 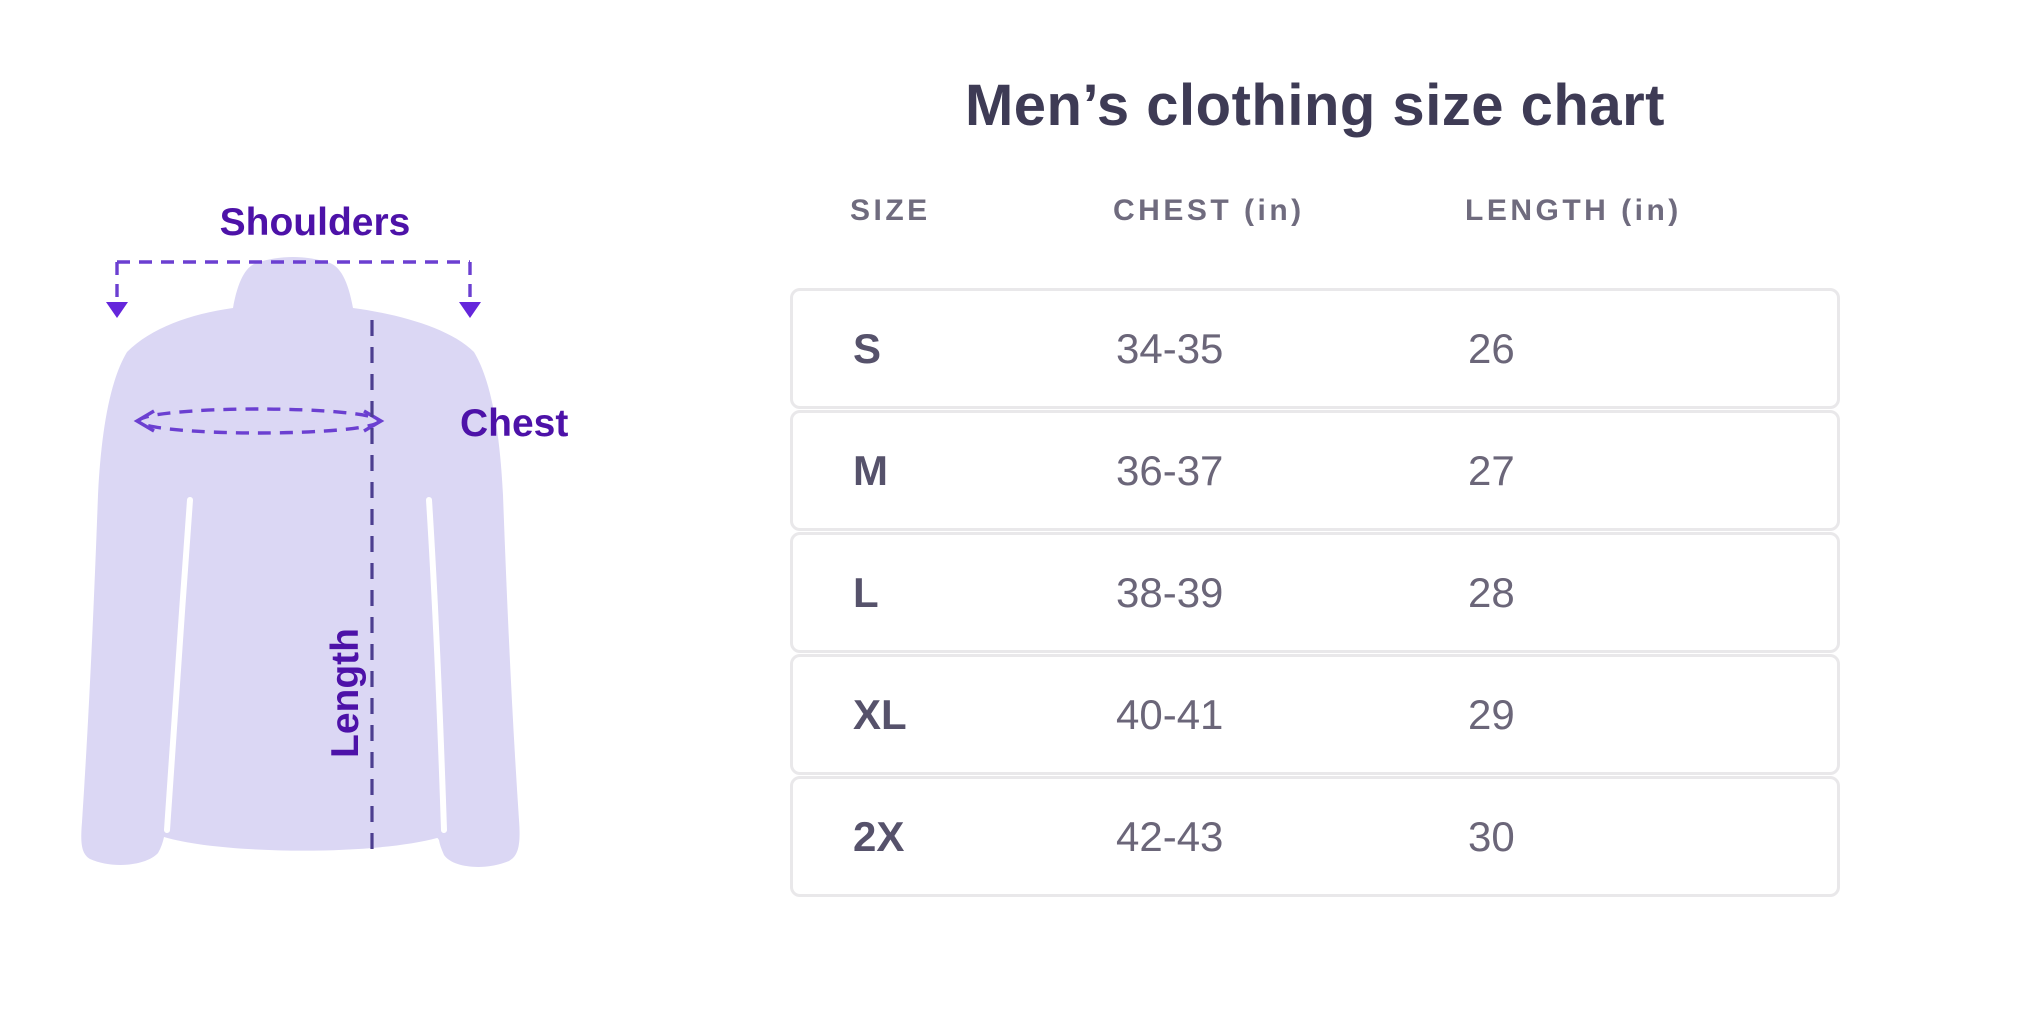 What do you see at coordinates (1170, 592) in the screenshot?
I see `chest-cell: 38-39` at bounding box center [1170, 592].